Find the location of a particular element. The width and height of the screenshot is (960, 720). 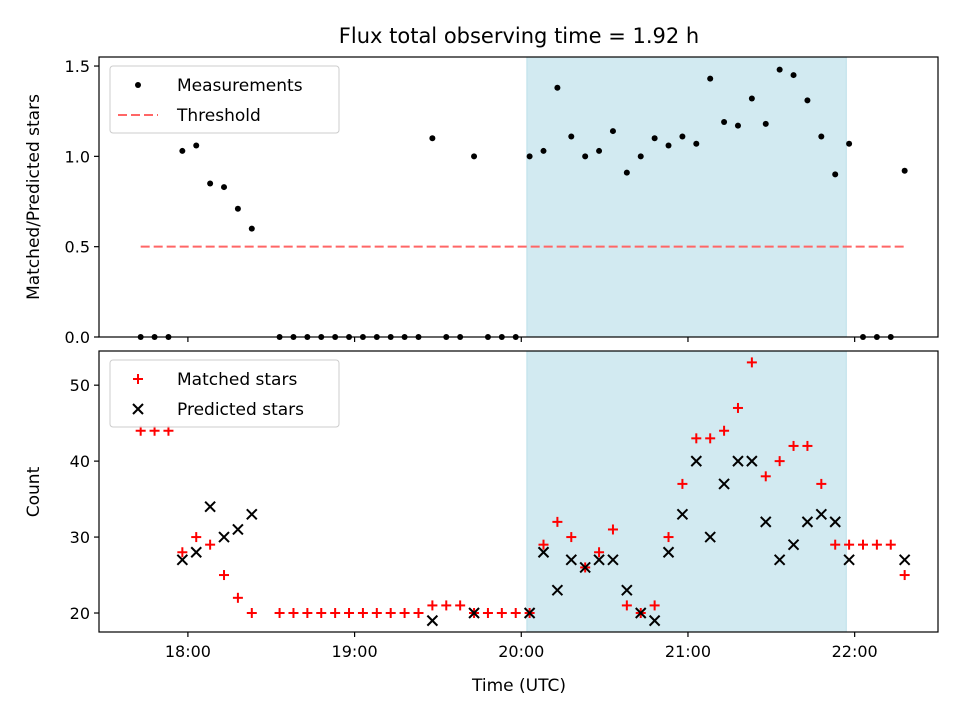

legend: Matched stars Predicted stars is located at coordinates (224, 393).